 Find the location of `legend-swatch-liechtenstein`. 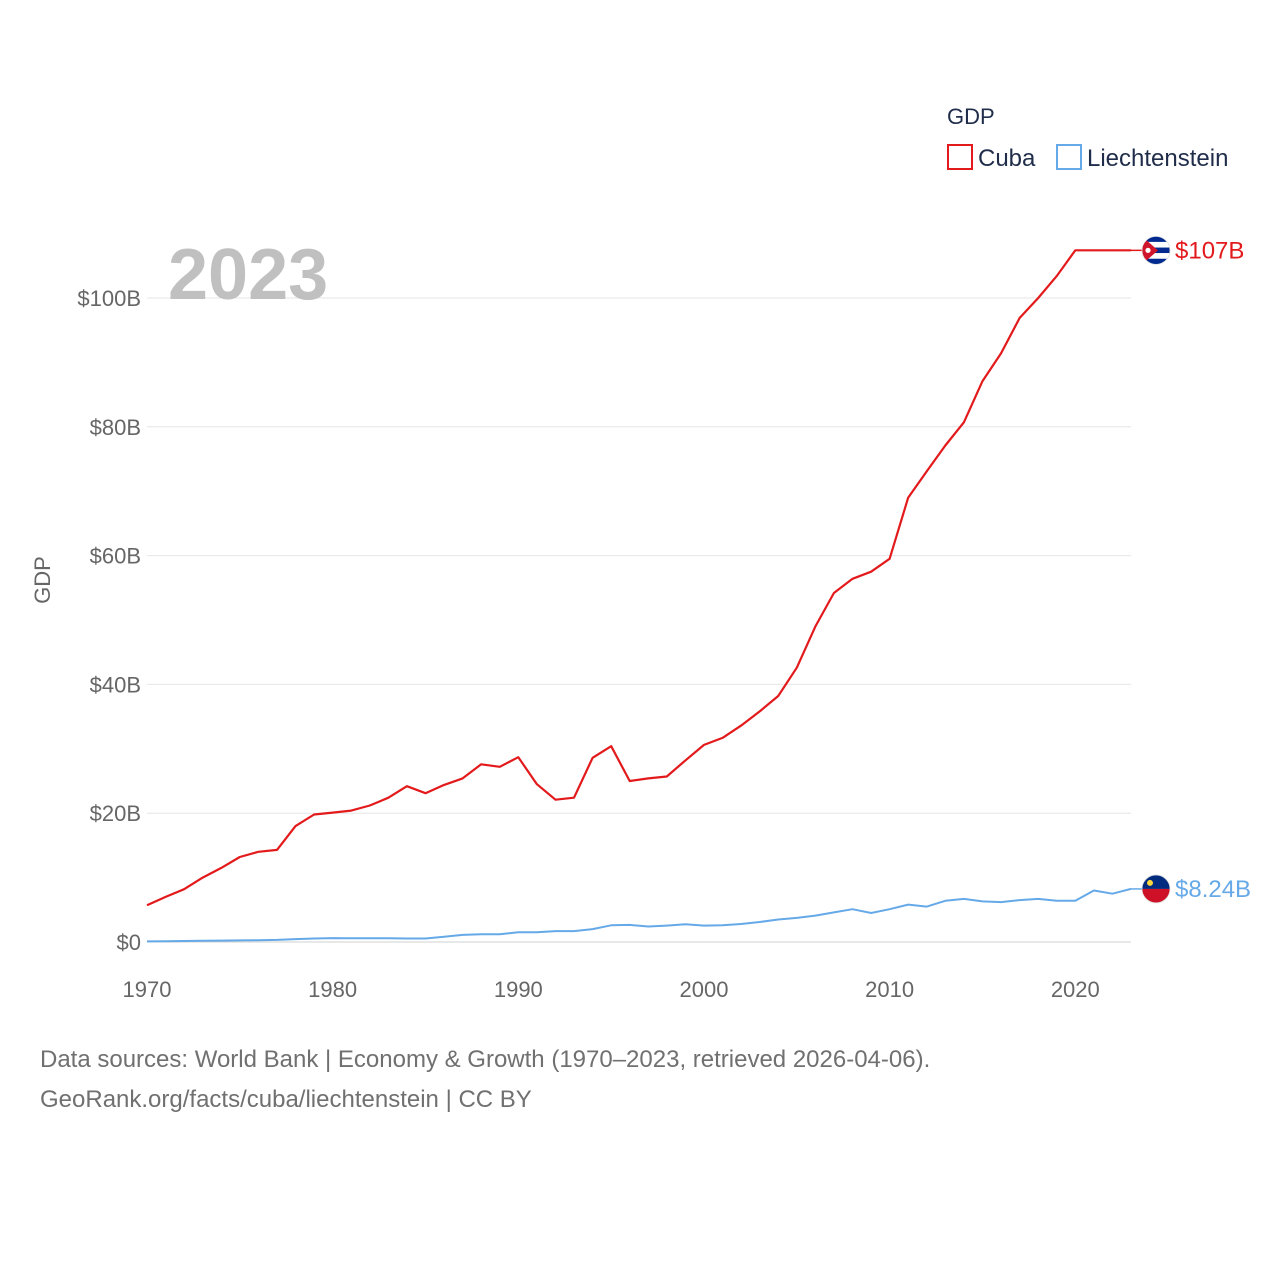

legend-swatch-liechtenstein is located at coordinates (1069, 157).